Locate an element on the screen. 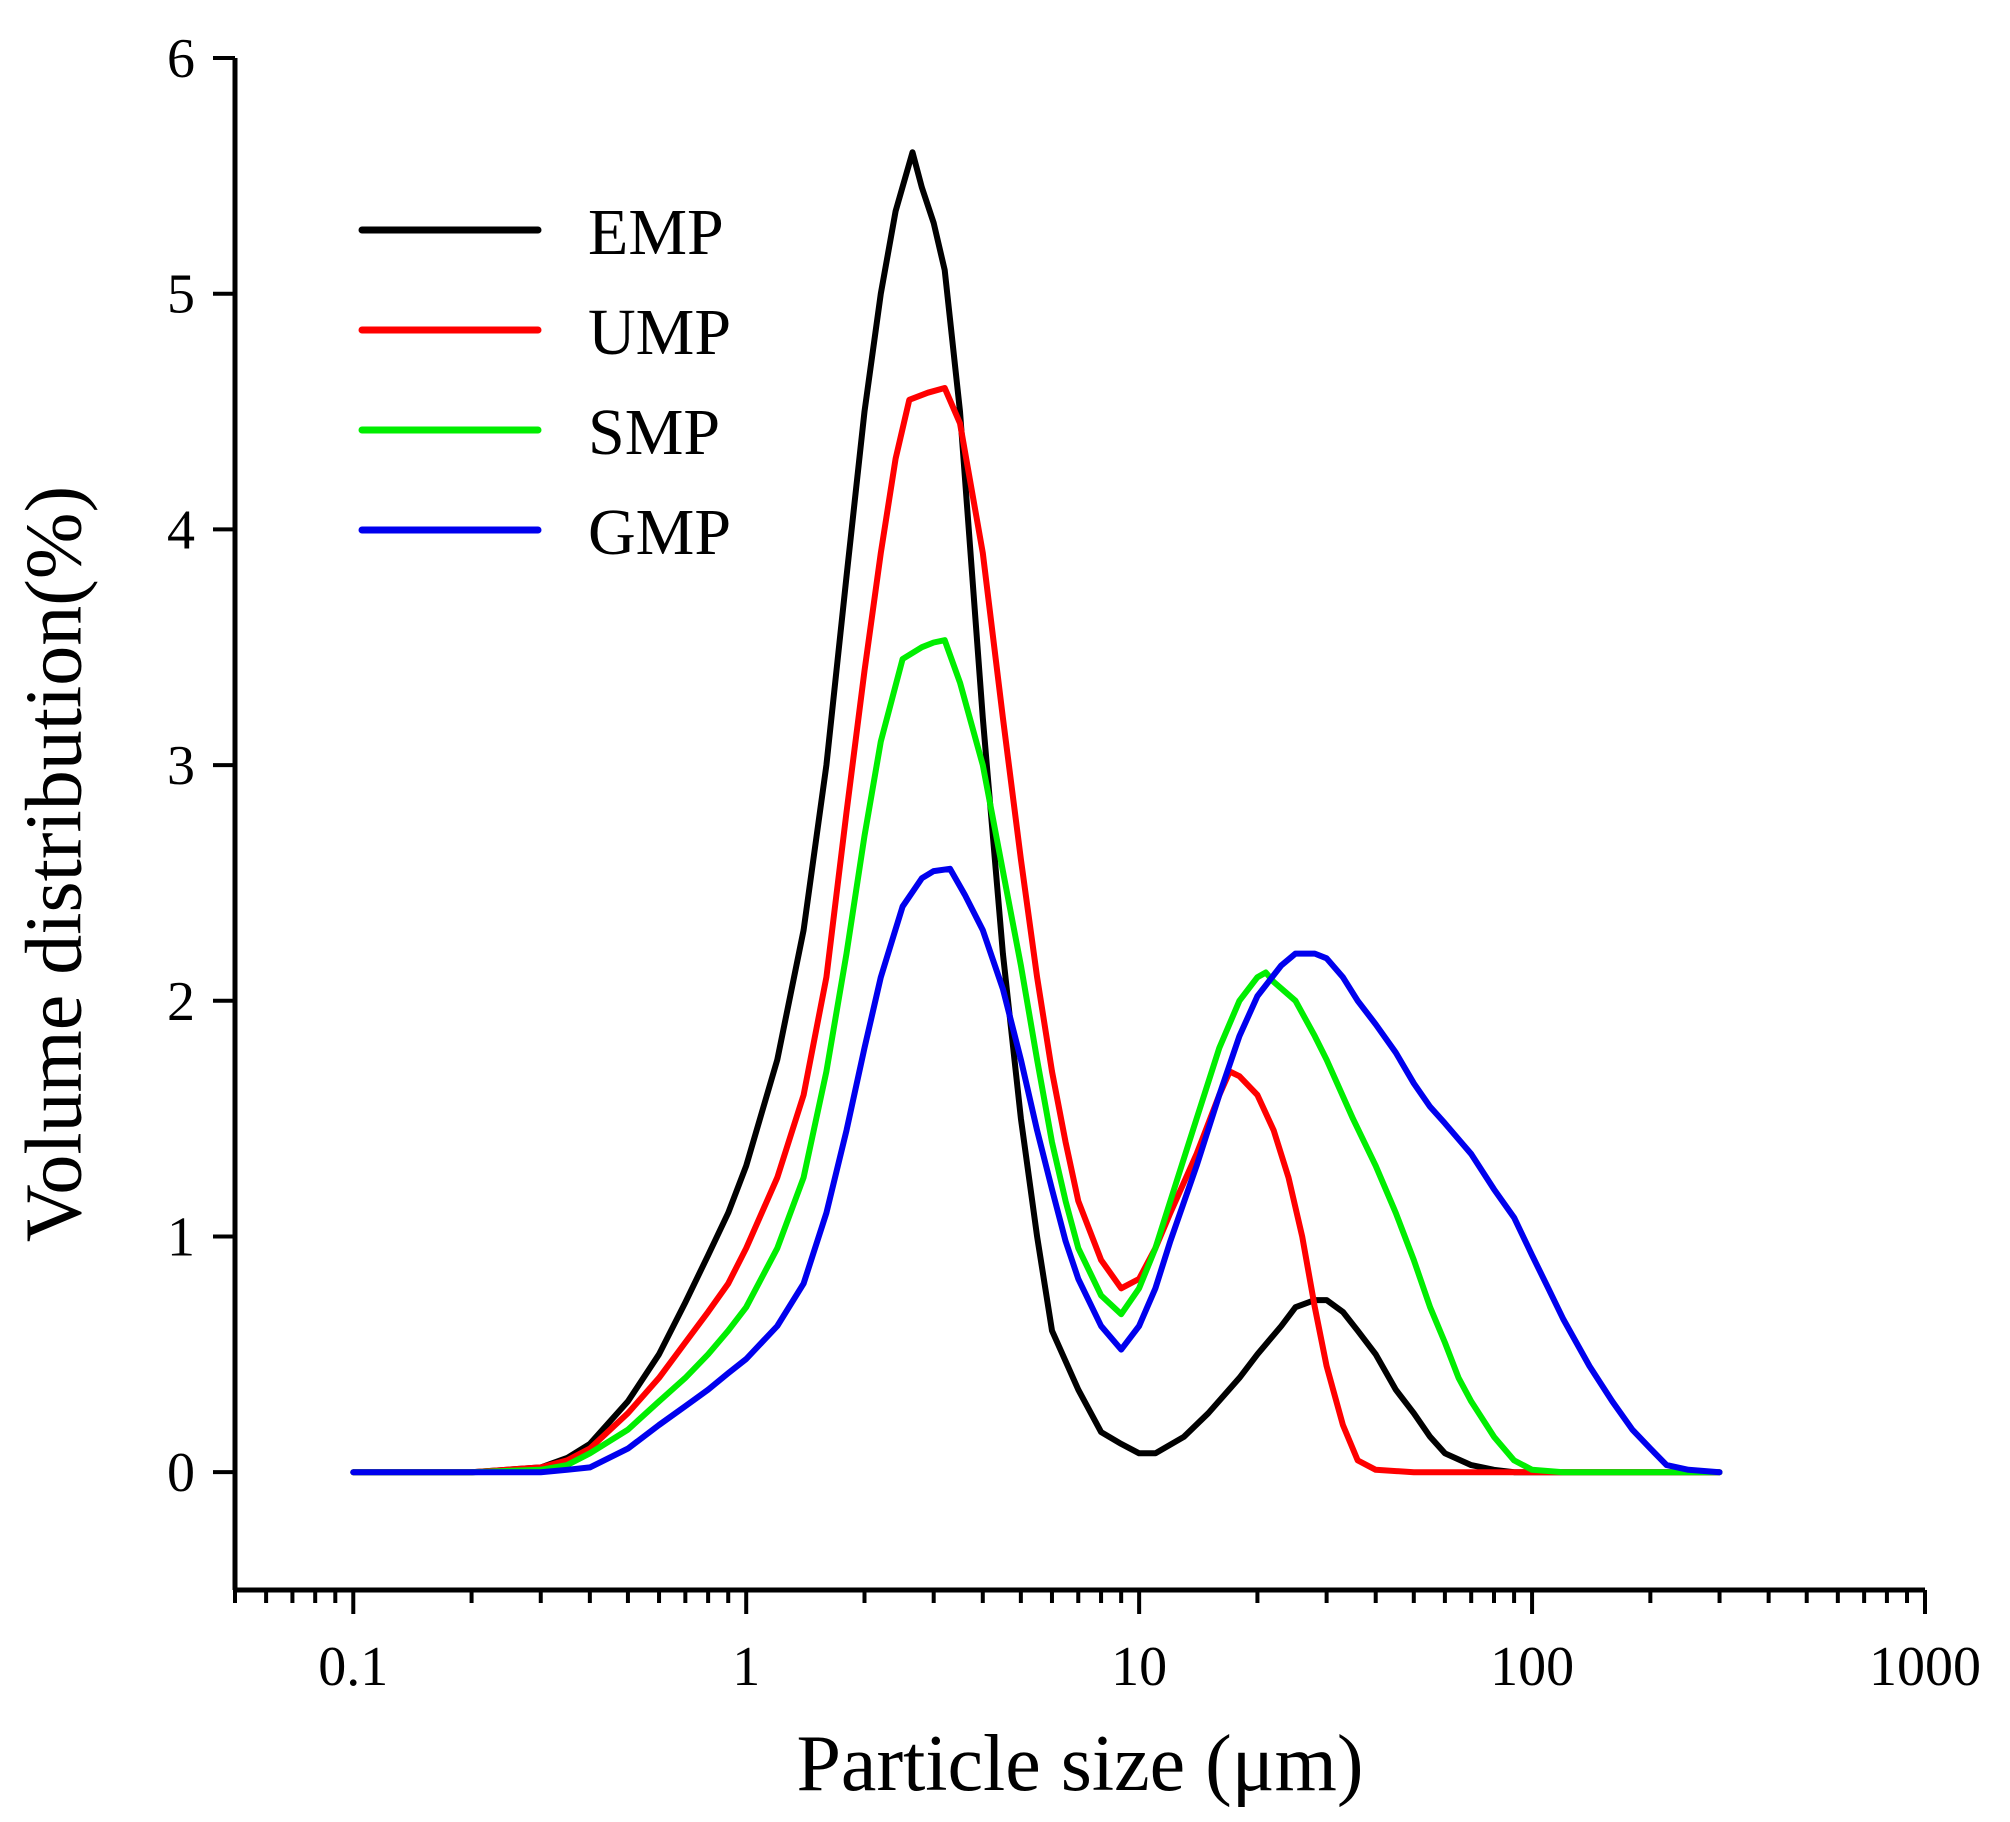 The height and width of the screenshot is (1822, 2010). y-tick-label: 6 is located at coordinates (181, 59).